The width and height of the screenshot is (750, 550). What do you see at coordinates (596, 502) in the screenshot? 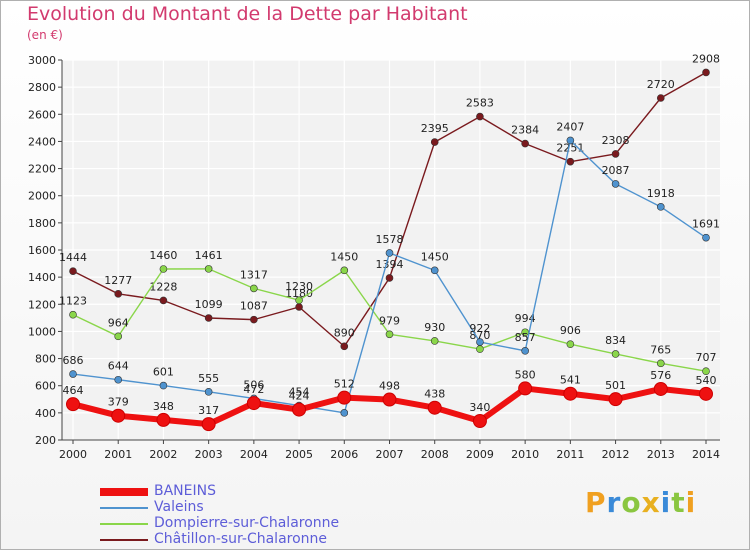
I see `logo-letter: P` at bounding box center [596, 502].